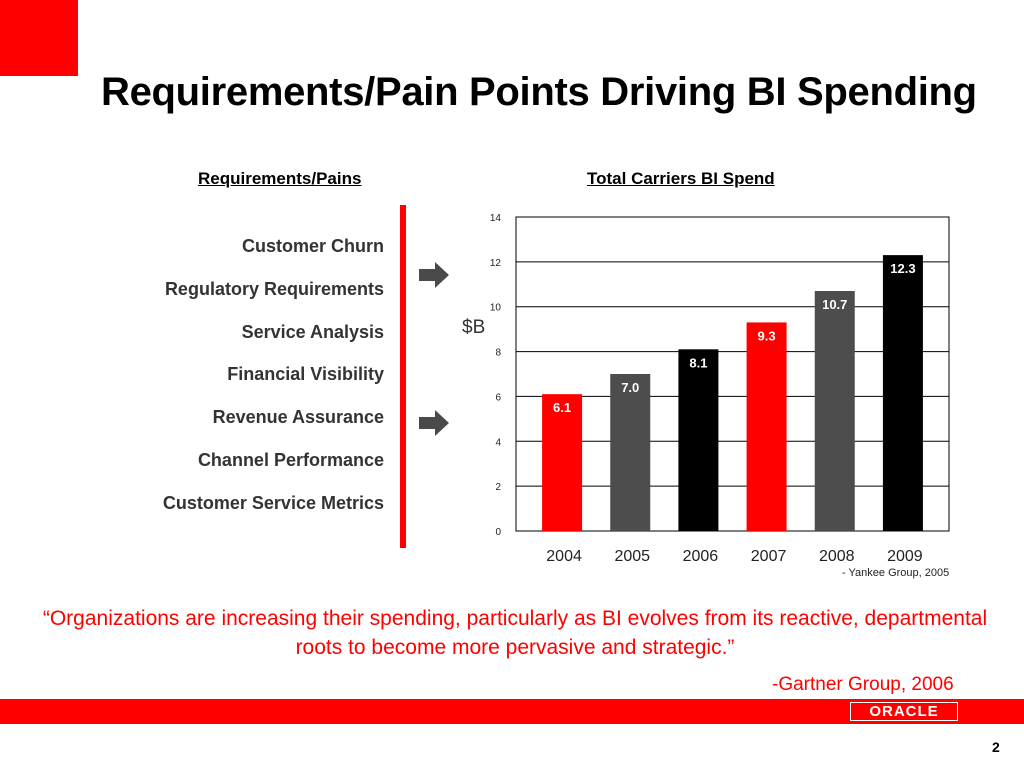 This screenshot has width=1024, height=768. Describe the element at coordinates (498, 353) in the screenshot. I see `y-tick-label: 8` at that location.